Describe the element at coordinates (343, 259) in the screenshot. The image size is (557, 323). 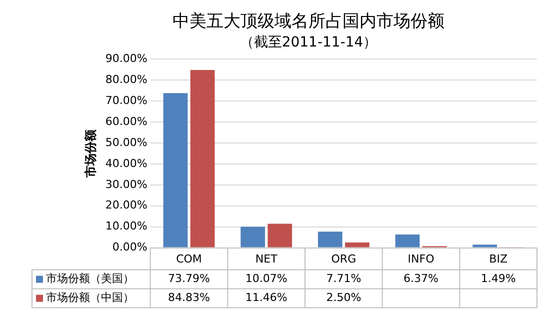
I see `x-tick-label: ORG` at that location.